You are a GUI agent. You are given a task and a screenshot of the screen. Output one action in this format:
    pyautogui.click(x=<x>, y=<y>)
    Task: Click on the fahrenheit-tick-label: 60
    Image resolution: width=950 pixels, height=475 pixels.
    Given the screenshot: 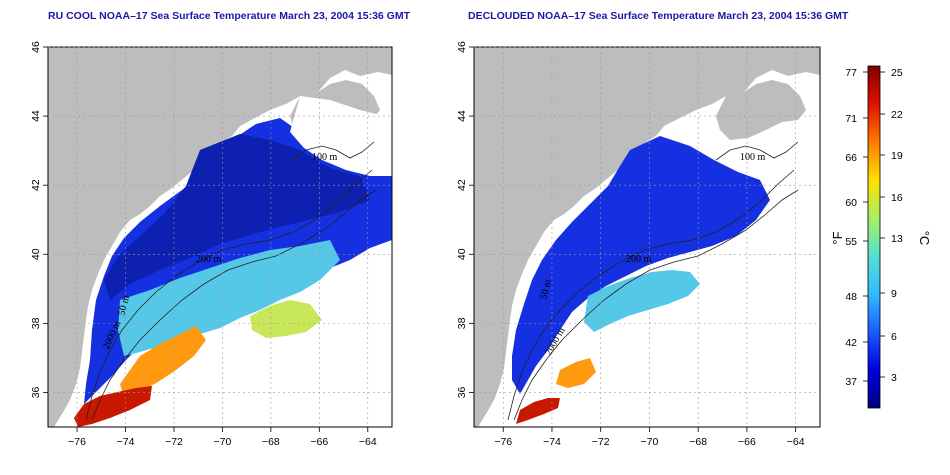 What is the action you would take?
    pyautogui.click(x=851, y=203)
    